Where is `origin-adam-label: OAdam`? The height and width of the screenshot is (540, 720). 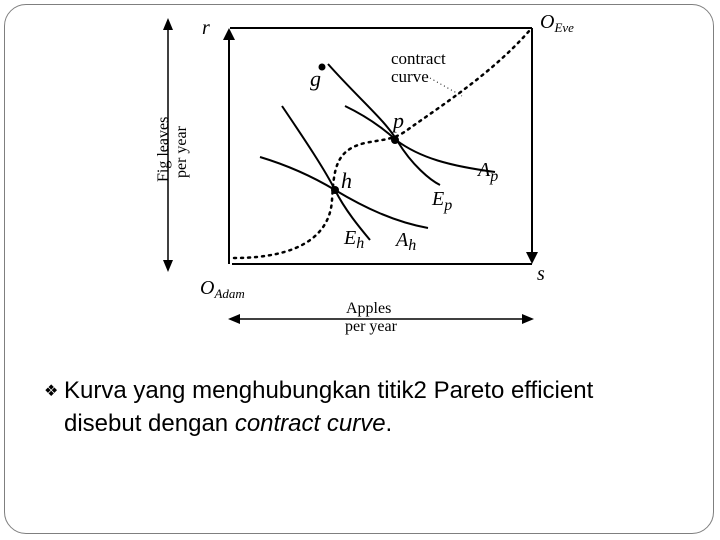
origin-adam-label: OAdam is located at coordinates (222, 289).